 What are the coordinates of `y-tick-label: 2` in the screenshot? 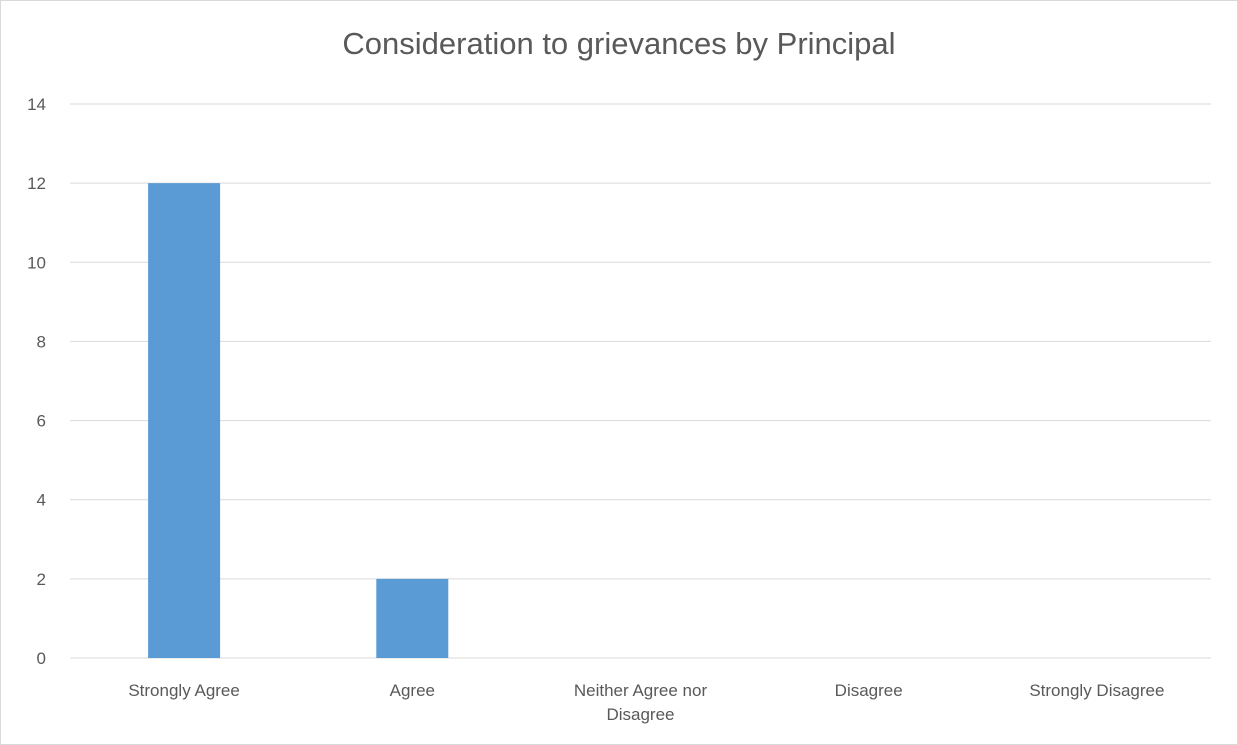 It's located at (41, 579).